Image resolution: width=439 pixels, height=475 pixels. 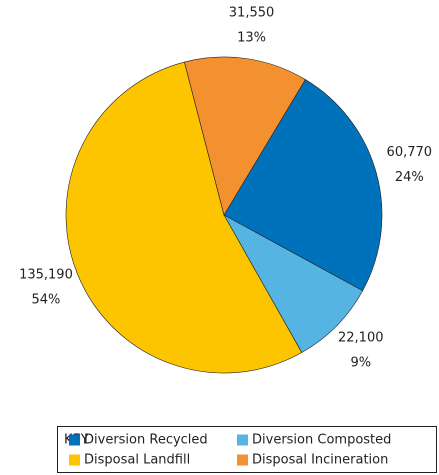 What do you see at coordinates (252, 12) in the screenshot?
I see `value-label: 31,550` at bounding box center [252, 12].